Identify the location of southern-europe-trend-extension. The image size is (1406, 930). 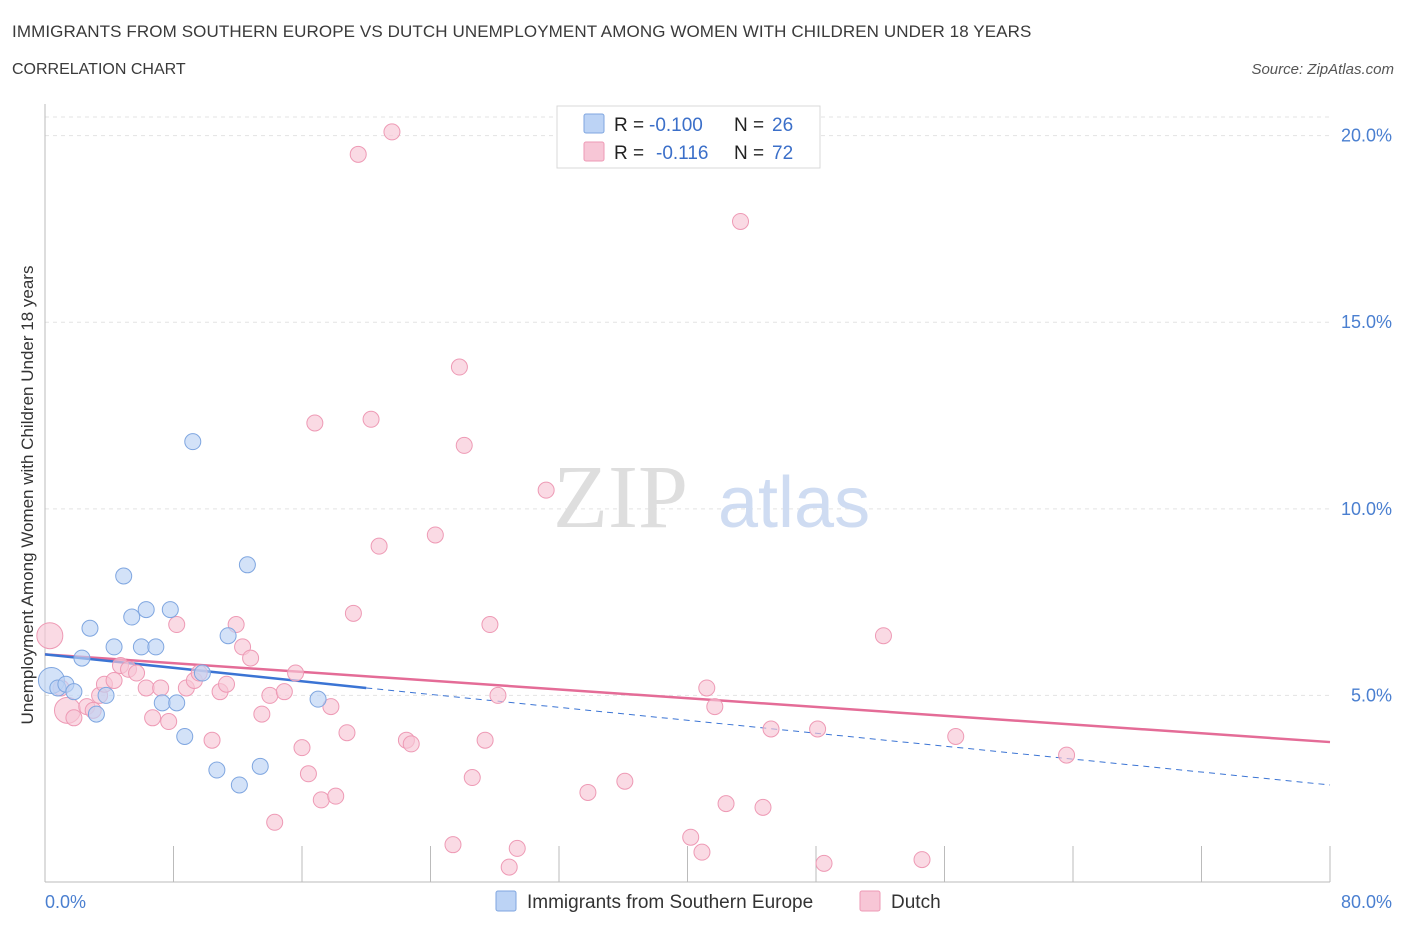
(848, 736).